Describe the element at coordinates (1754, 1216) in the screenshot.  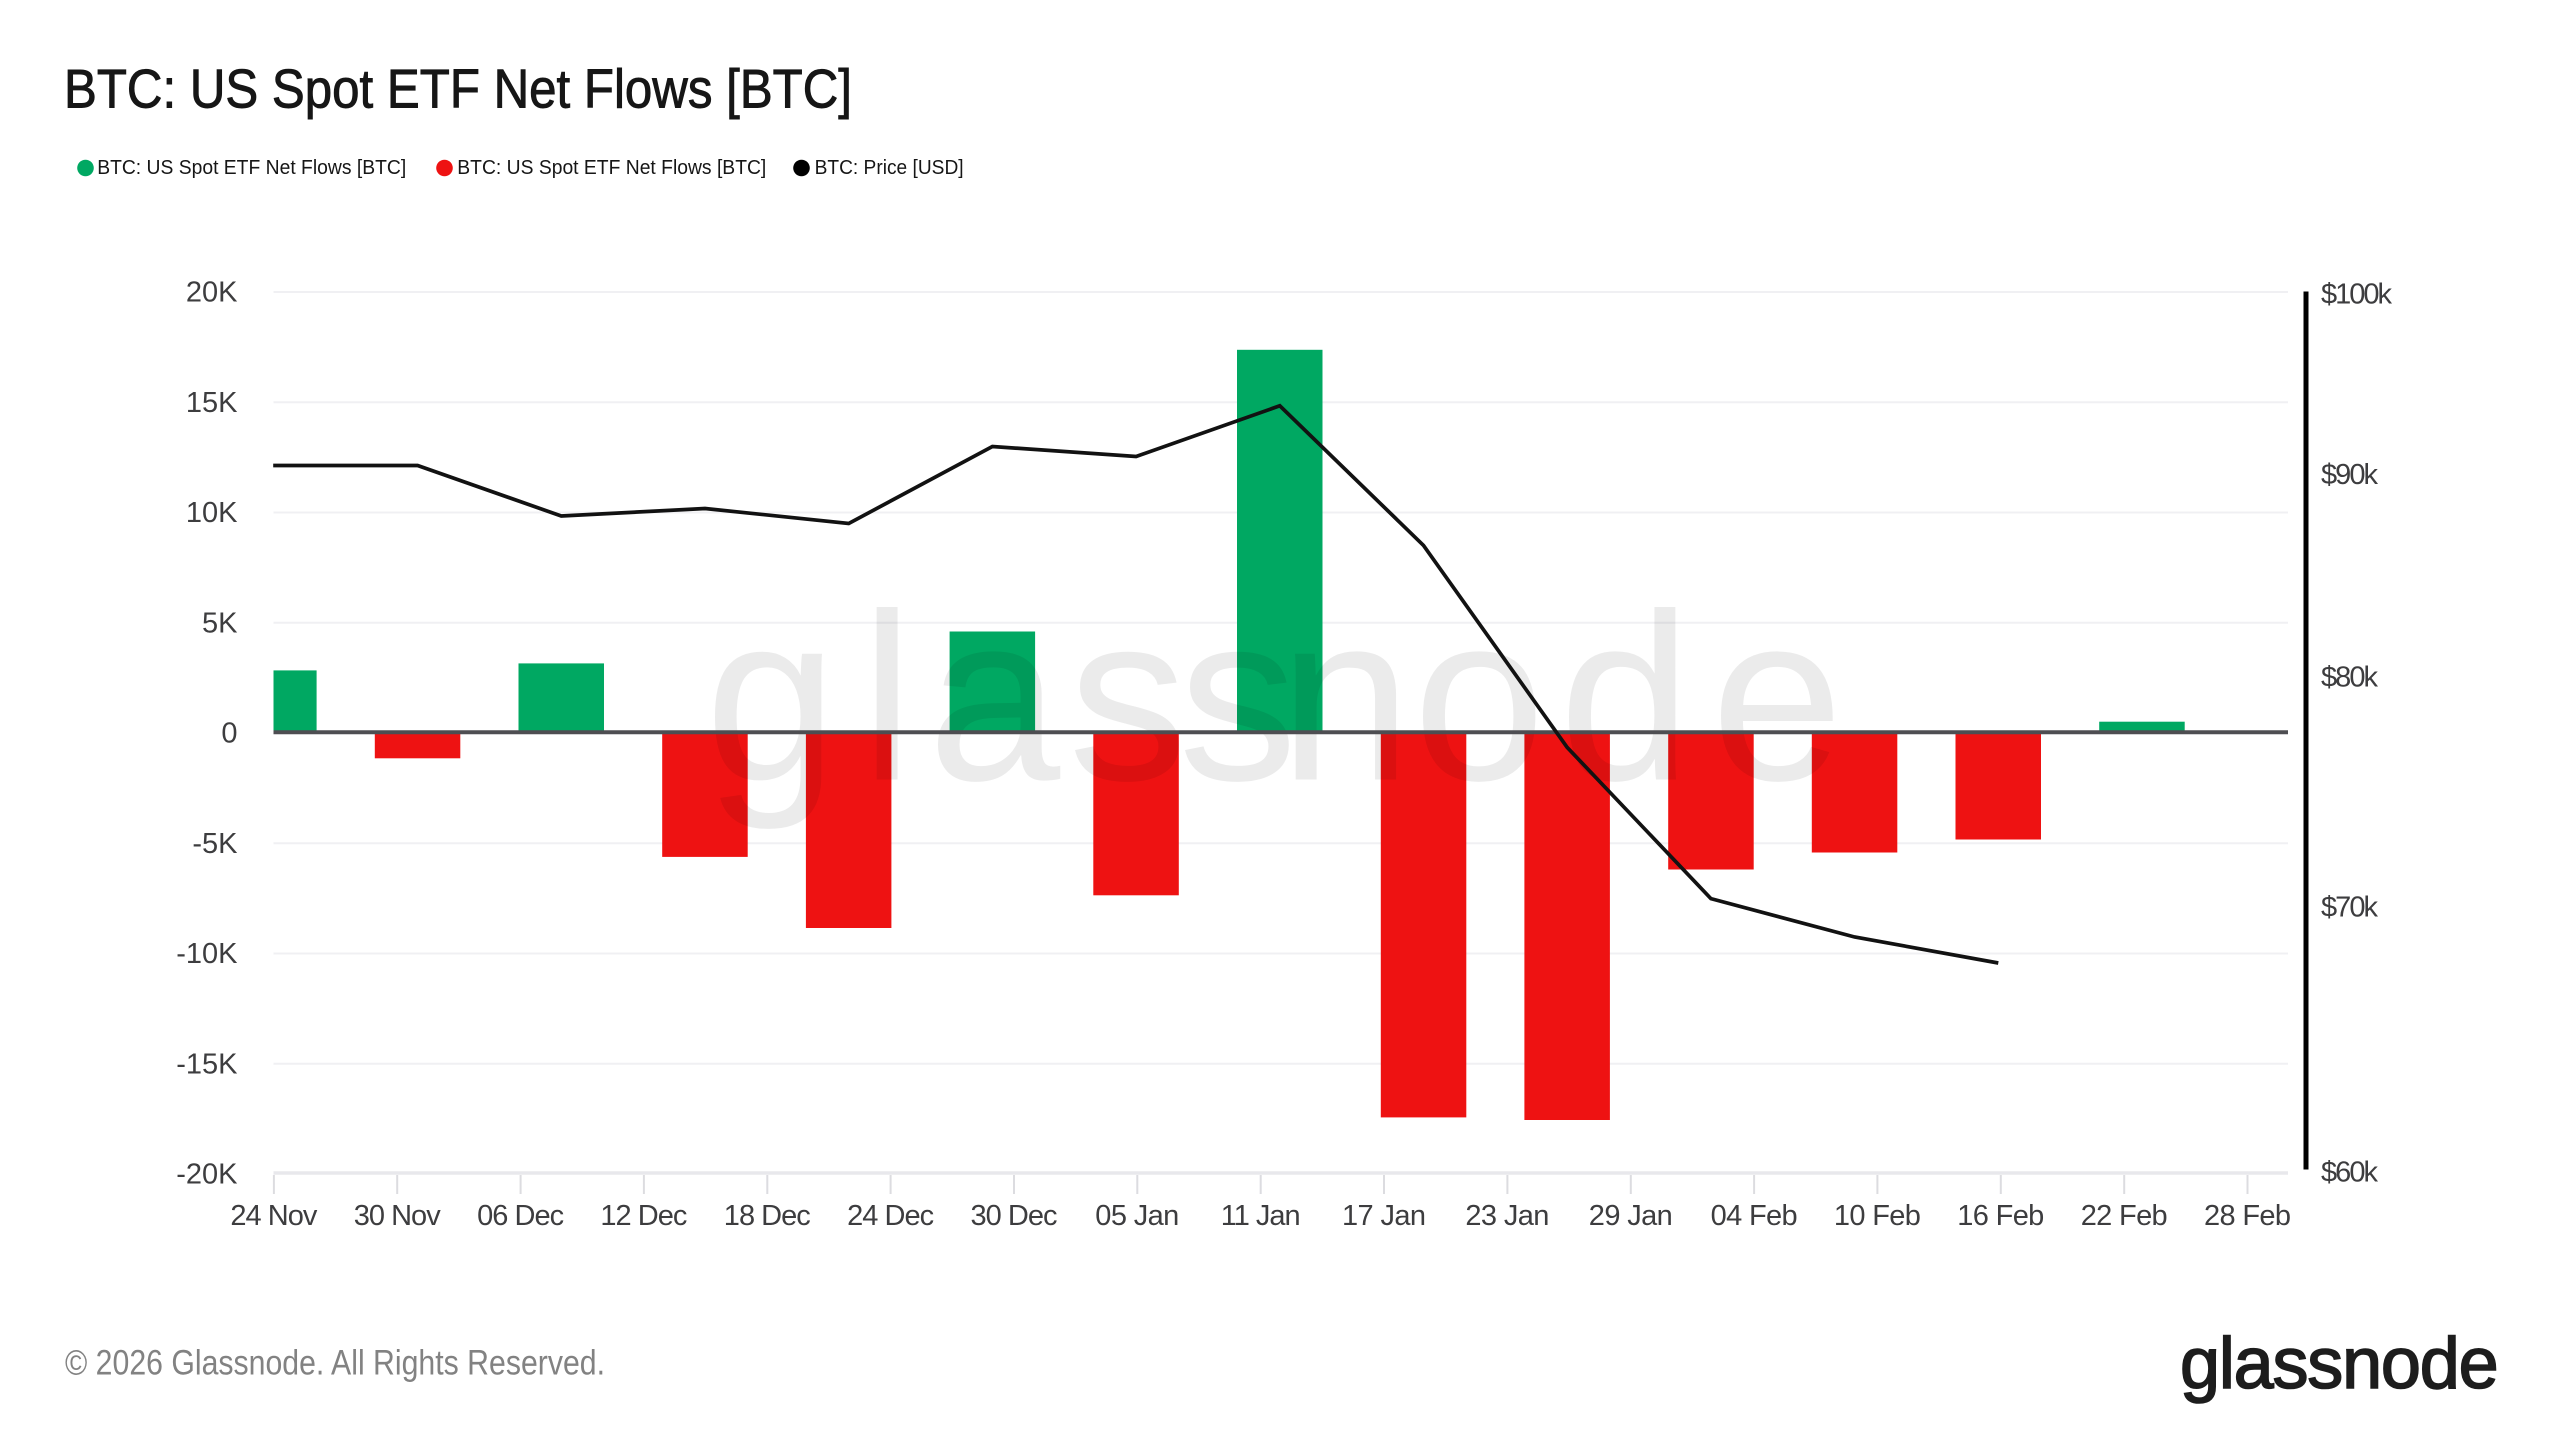
I see `svg-text: 04 Feb` at that location.